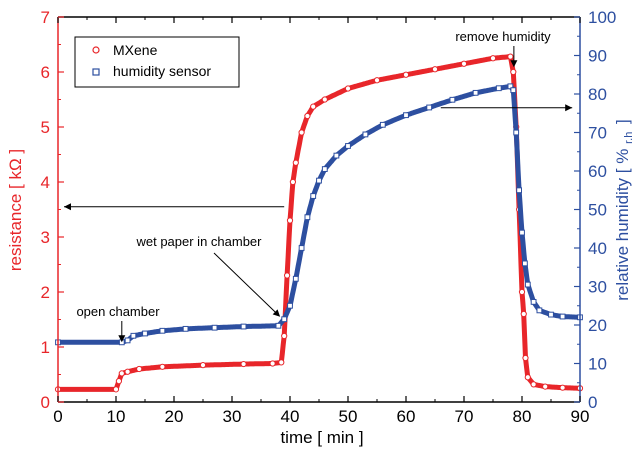 The height and width of the screenshot is (449, 638). Describe the element at coordinates (45, 72) in the screenshot. I see `y-left-tick-label: 6` at that location.